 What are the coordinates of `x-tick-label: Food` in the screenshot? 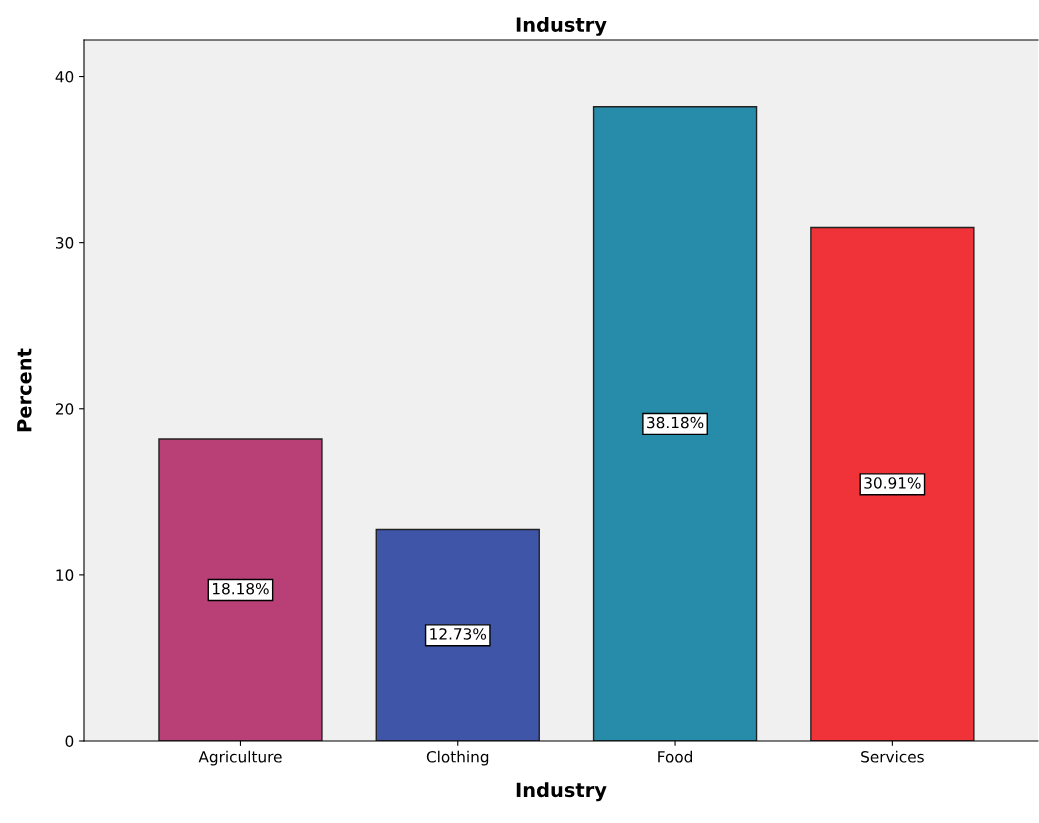 It's located at (675, 756).